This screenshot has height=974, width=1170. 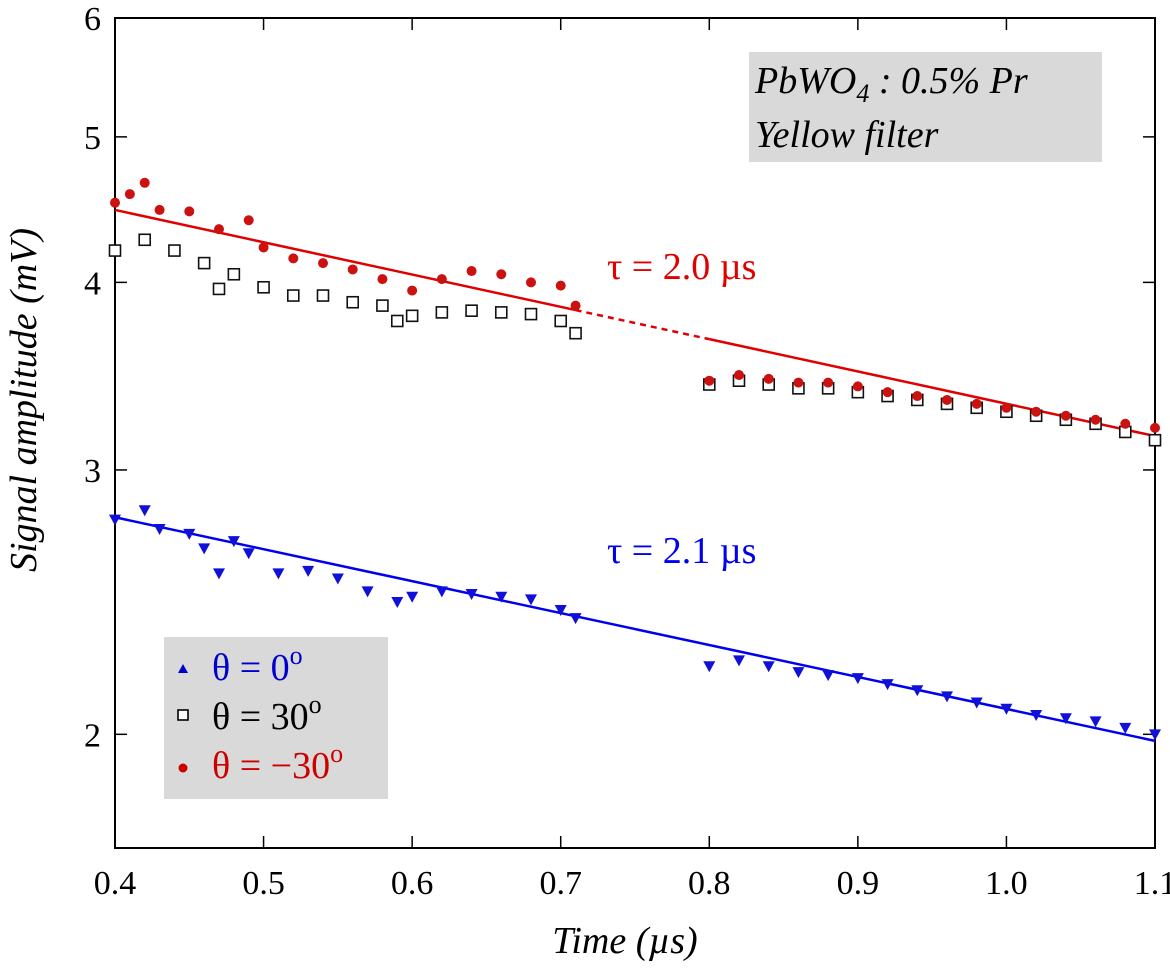 What do you see at coordinates (115, 883) in the screenshot?
I see `x-tick-label: 0.4` at bounding box center [115, 883].